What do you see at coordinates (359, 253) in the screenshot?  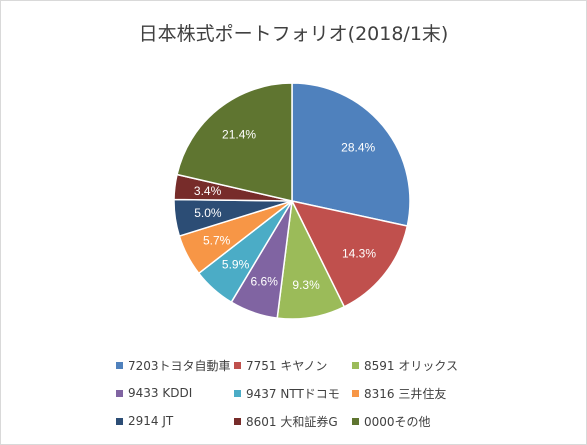 I see `data-label-1: 14.3%` at bounding box center [359, 253].